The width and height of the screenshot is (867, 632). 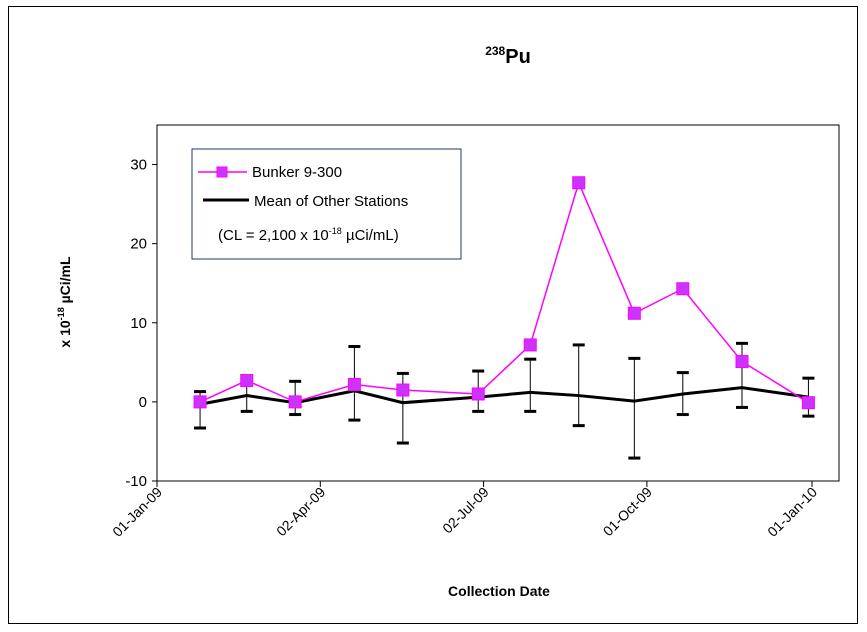 What do you see at coordinates (308, 235) in the screenshot?
I see `legend-note: (CL = 2,100 x 10-18 µCi/mL)` at bounding box center [308, 235].